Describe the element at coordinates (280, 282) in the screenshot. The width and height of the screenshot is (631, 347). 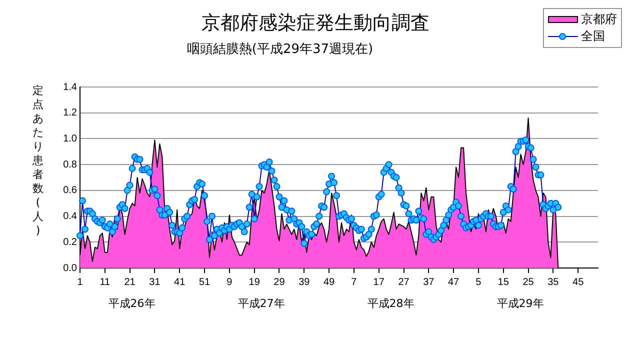
I see `x-tick-label: 29` at that location.